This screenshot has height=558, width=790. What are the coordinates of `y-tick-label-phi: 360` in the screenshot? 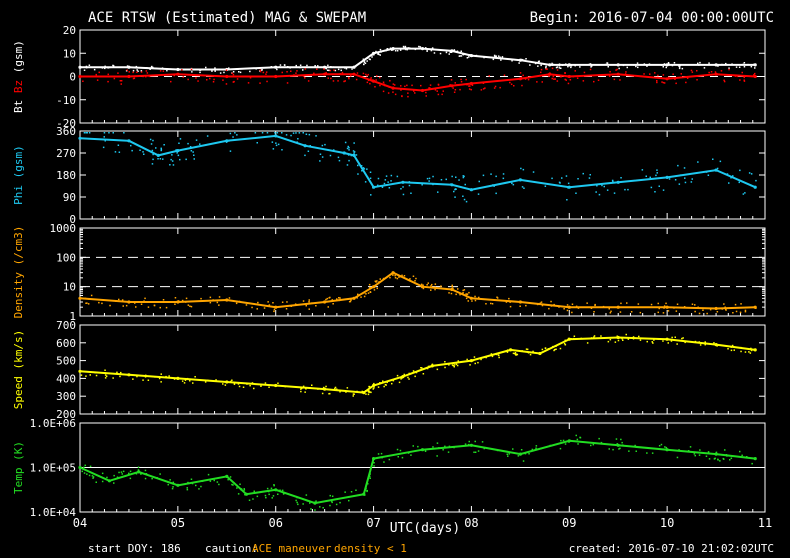 It's located at (66, 131).